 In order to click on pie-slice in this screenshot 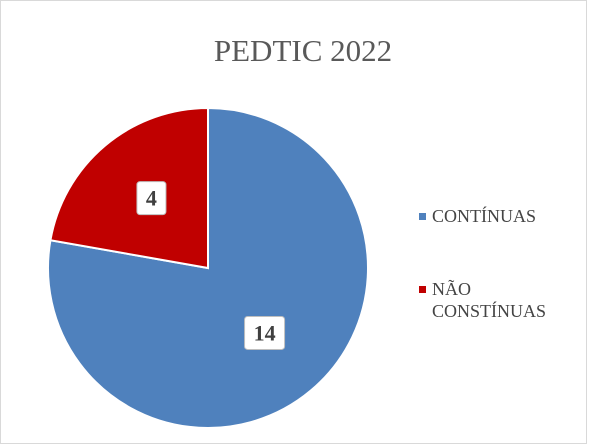, I will do `click(129, 188)`.